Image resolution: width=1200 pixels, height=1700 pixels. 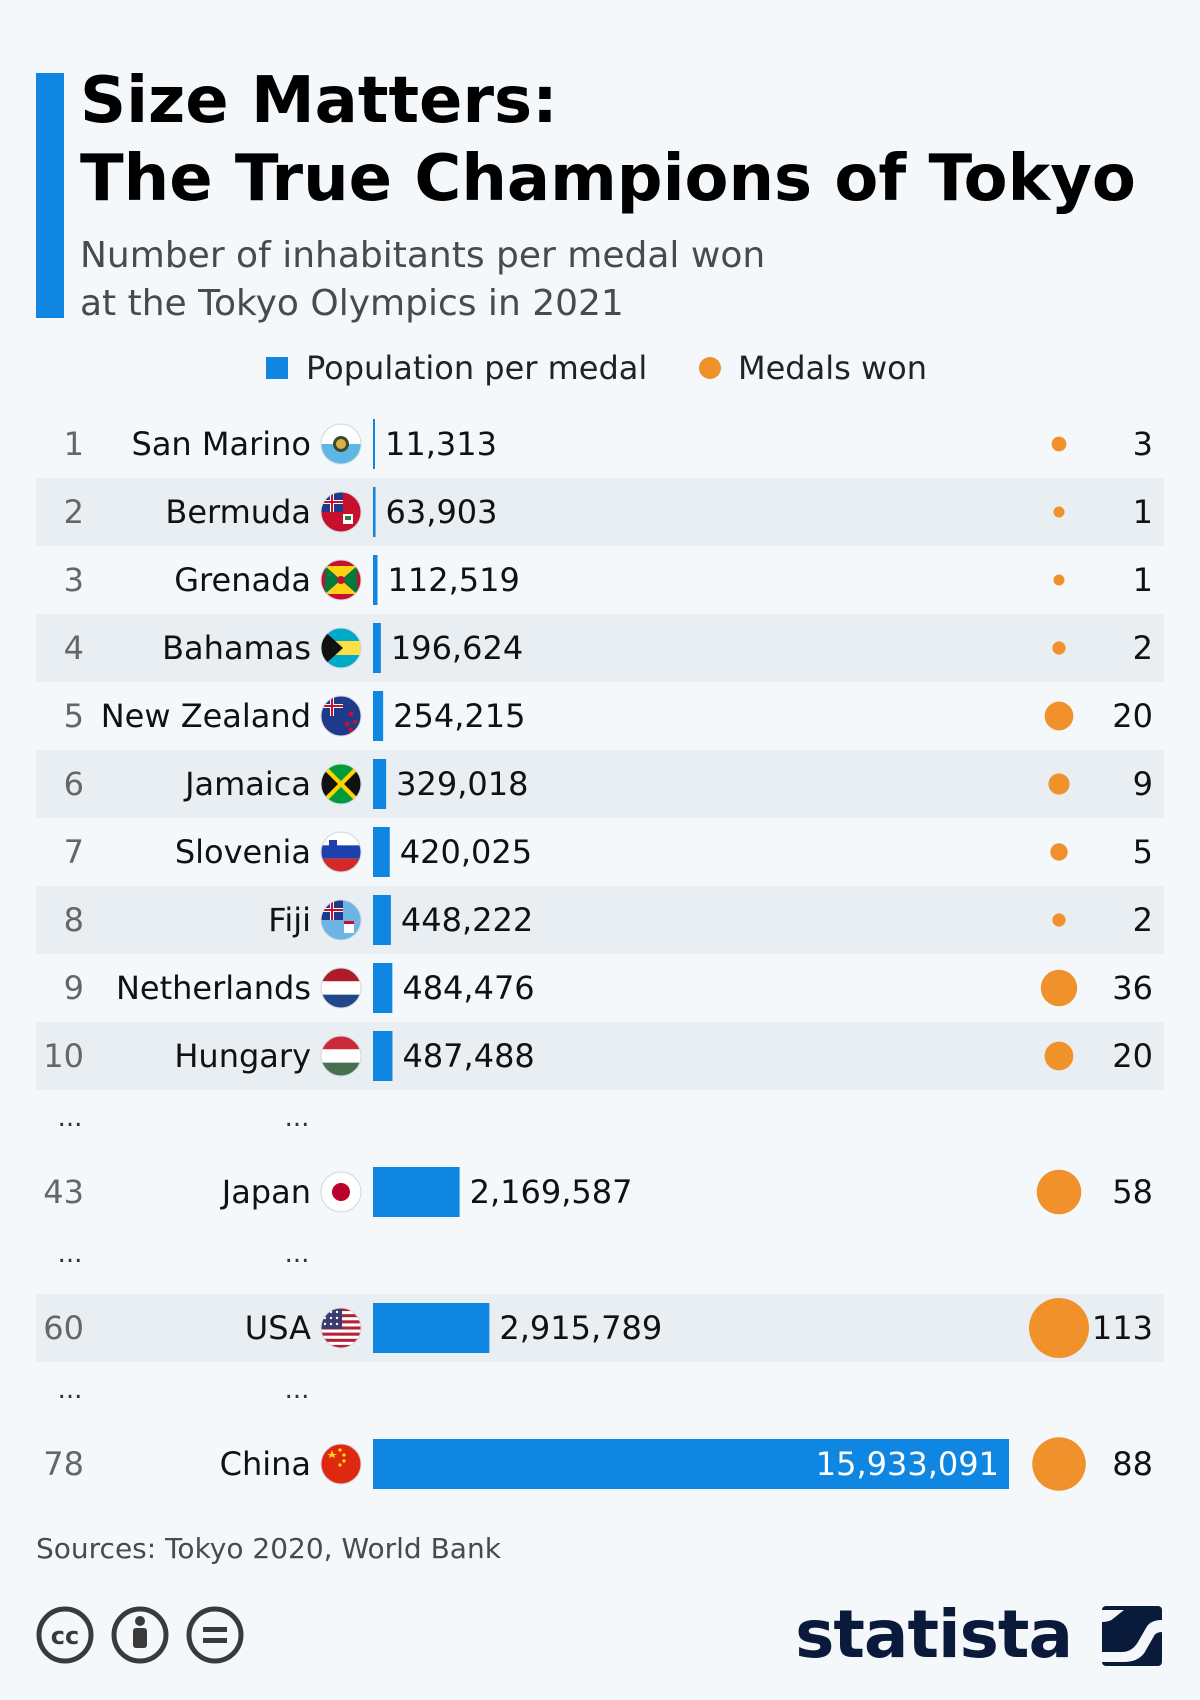 I want to click on country-label: Netherlands, so click(x=213, y=988).